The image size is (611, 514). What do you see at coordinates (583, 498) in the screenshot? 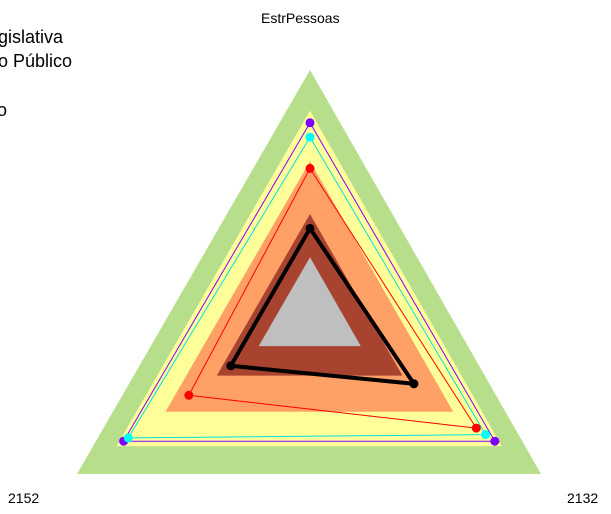
I see `axis-label-right: 2132` at bounding box center [583, 498].